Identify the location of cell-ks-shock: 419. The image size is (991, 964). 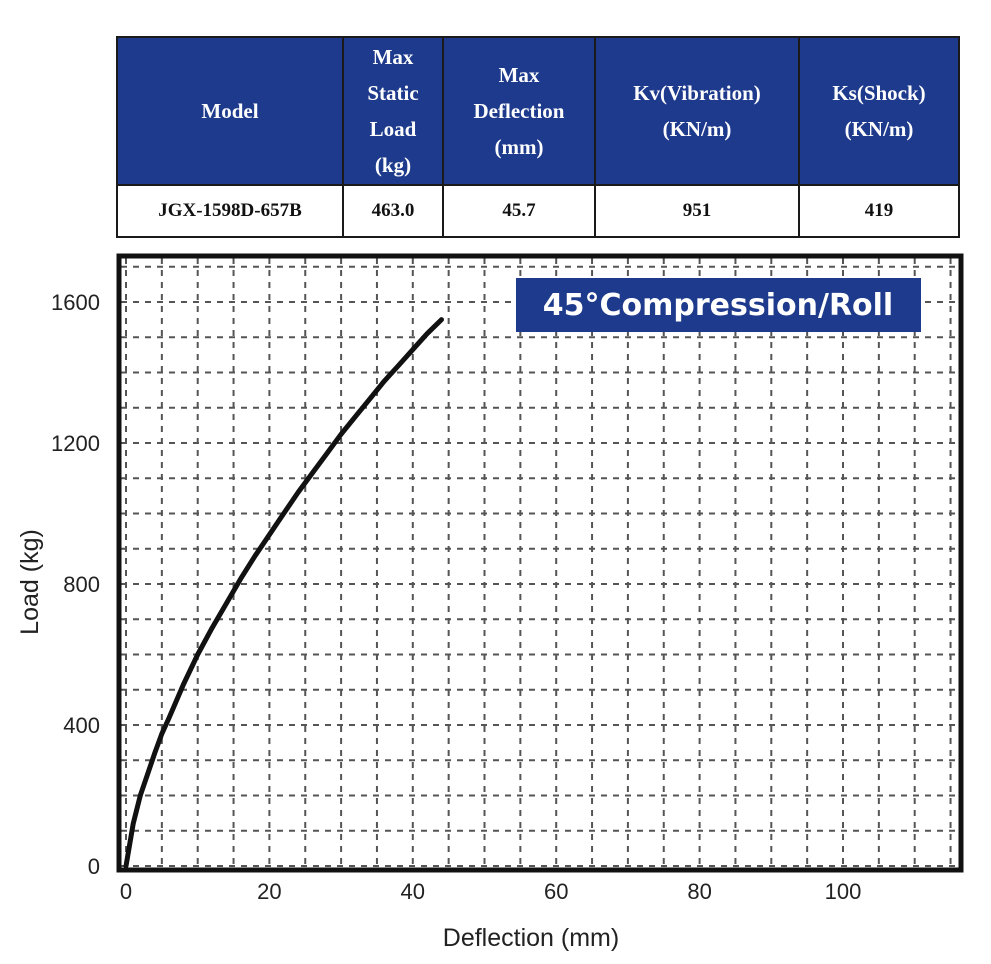
(879, 211).